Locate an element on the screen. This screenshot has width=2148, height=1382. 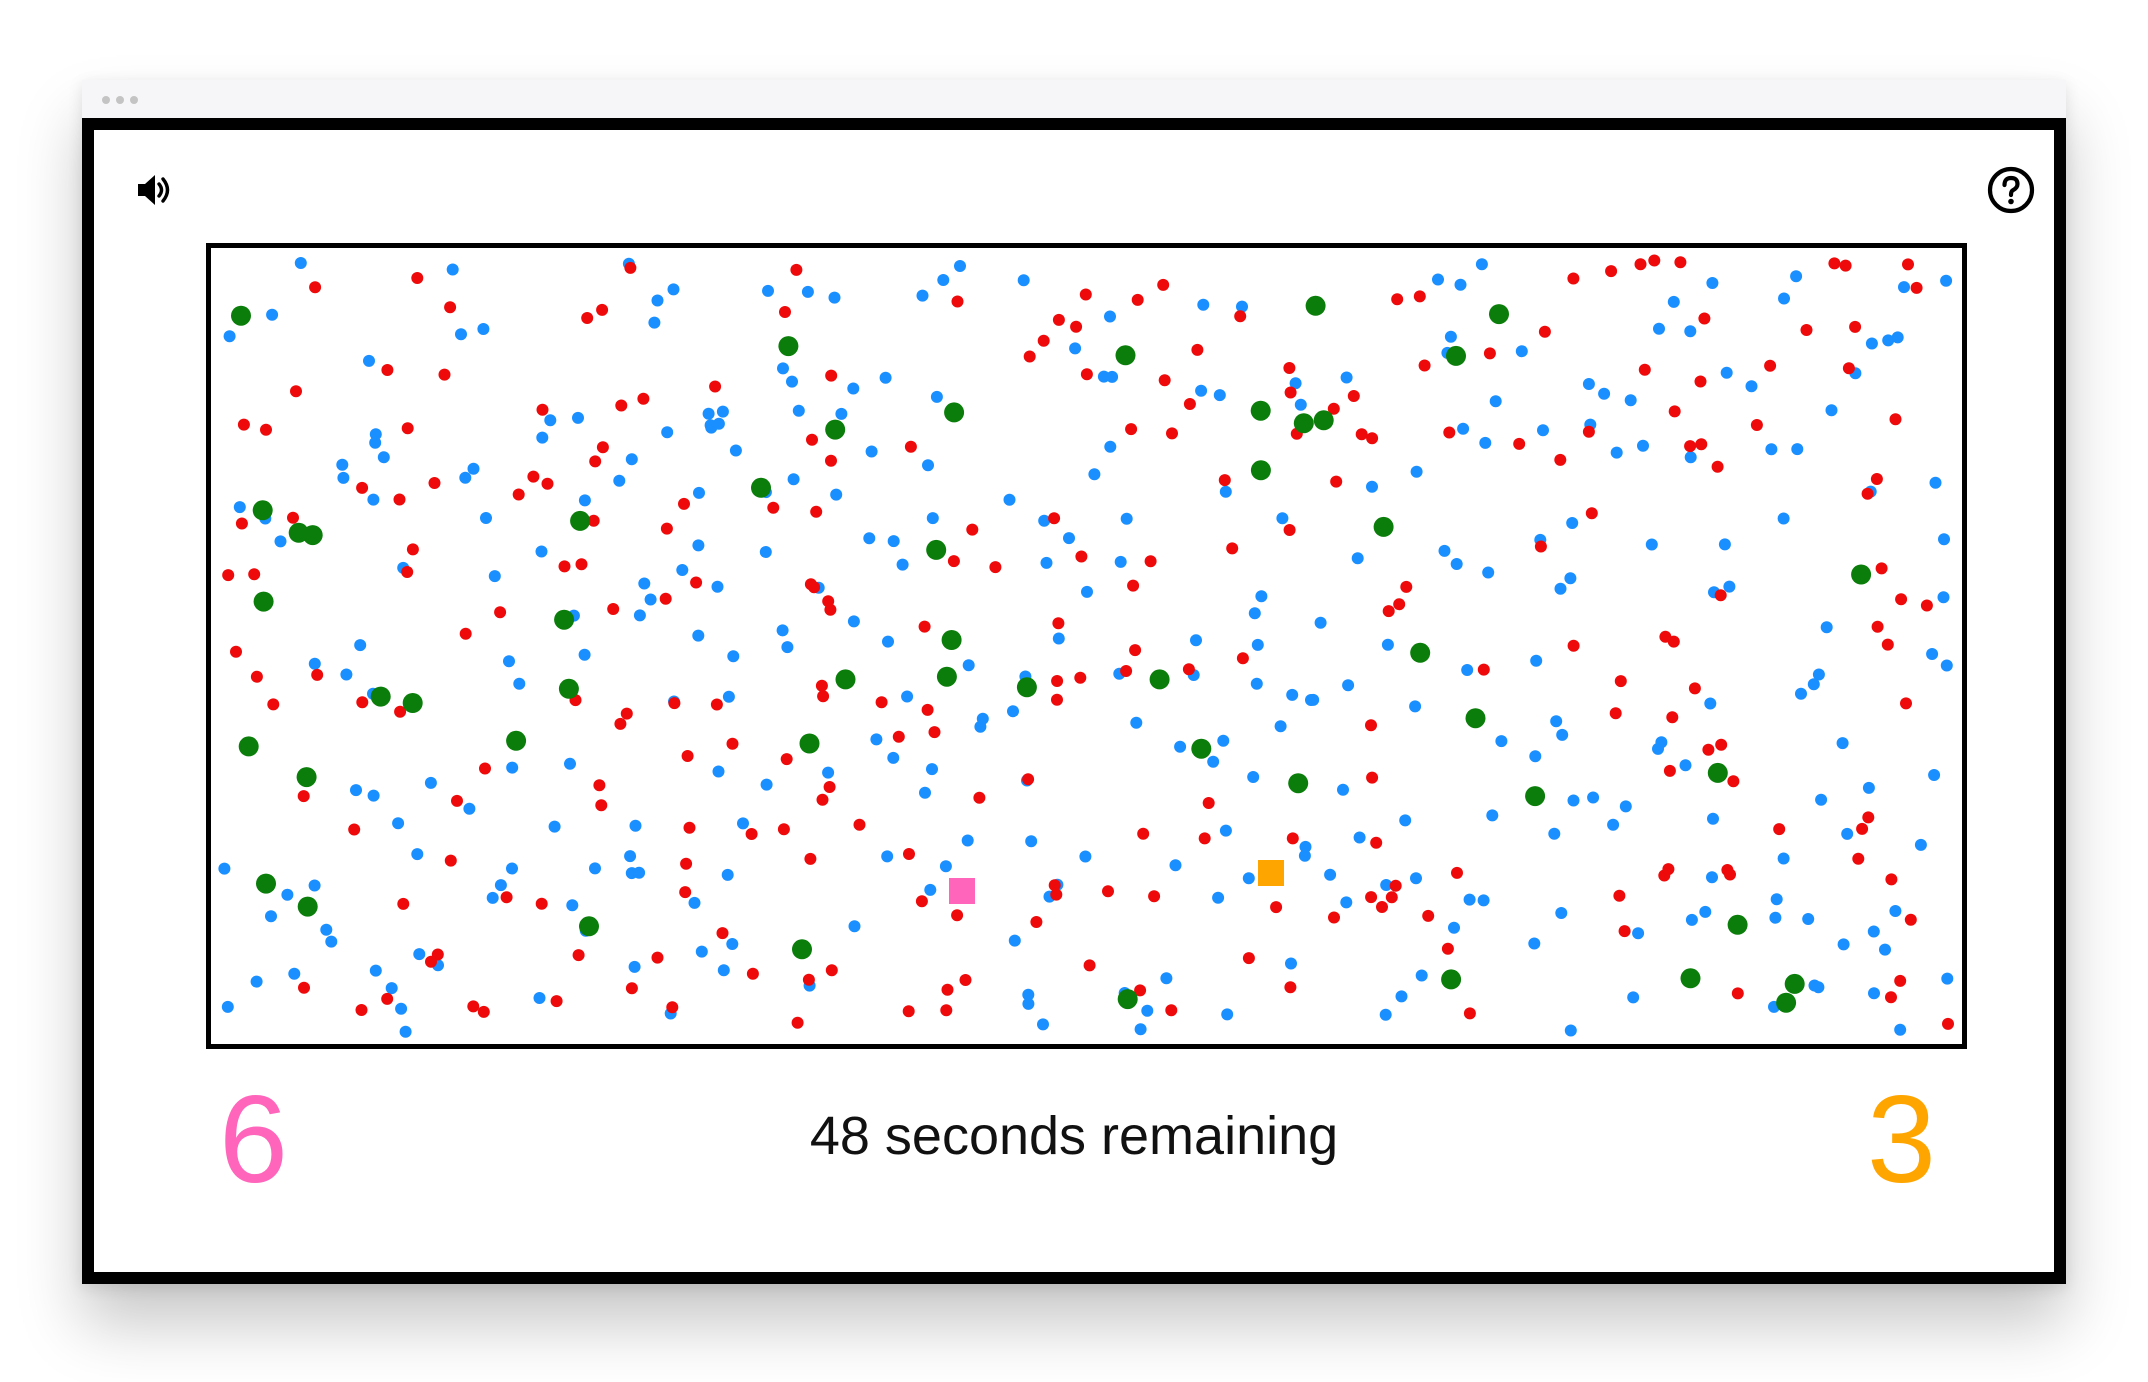
window-titlebar is located at coordinates (1074, 99).